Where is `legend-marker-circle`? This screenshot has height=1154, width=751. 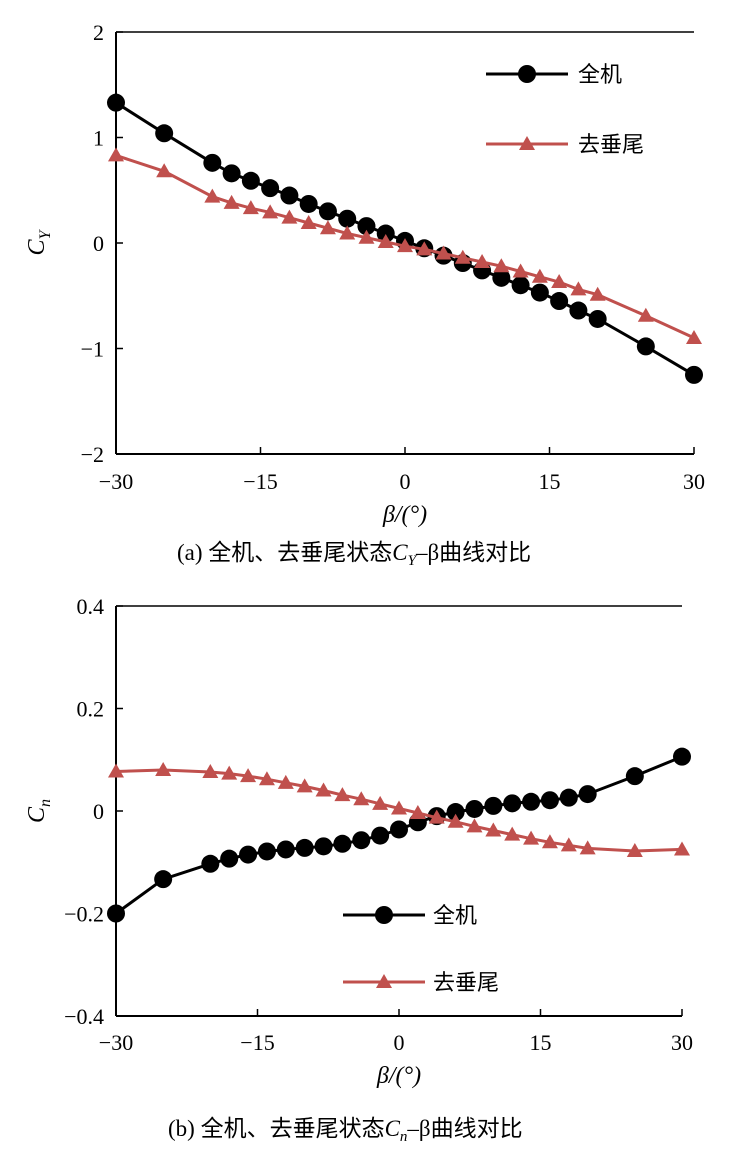 legend-marker-circle is located at coordinates (384, 915).